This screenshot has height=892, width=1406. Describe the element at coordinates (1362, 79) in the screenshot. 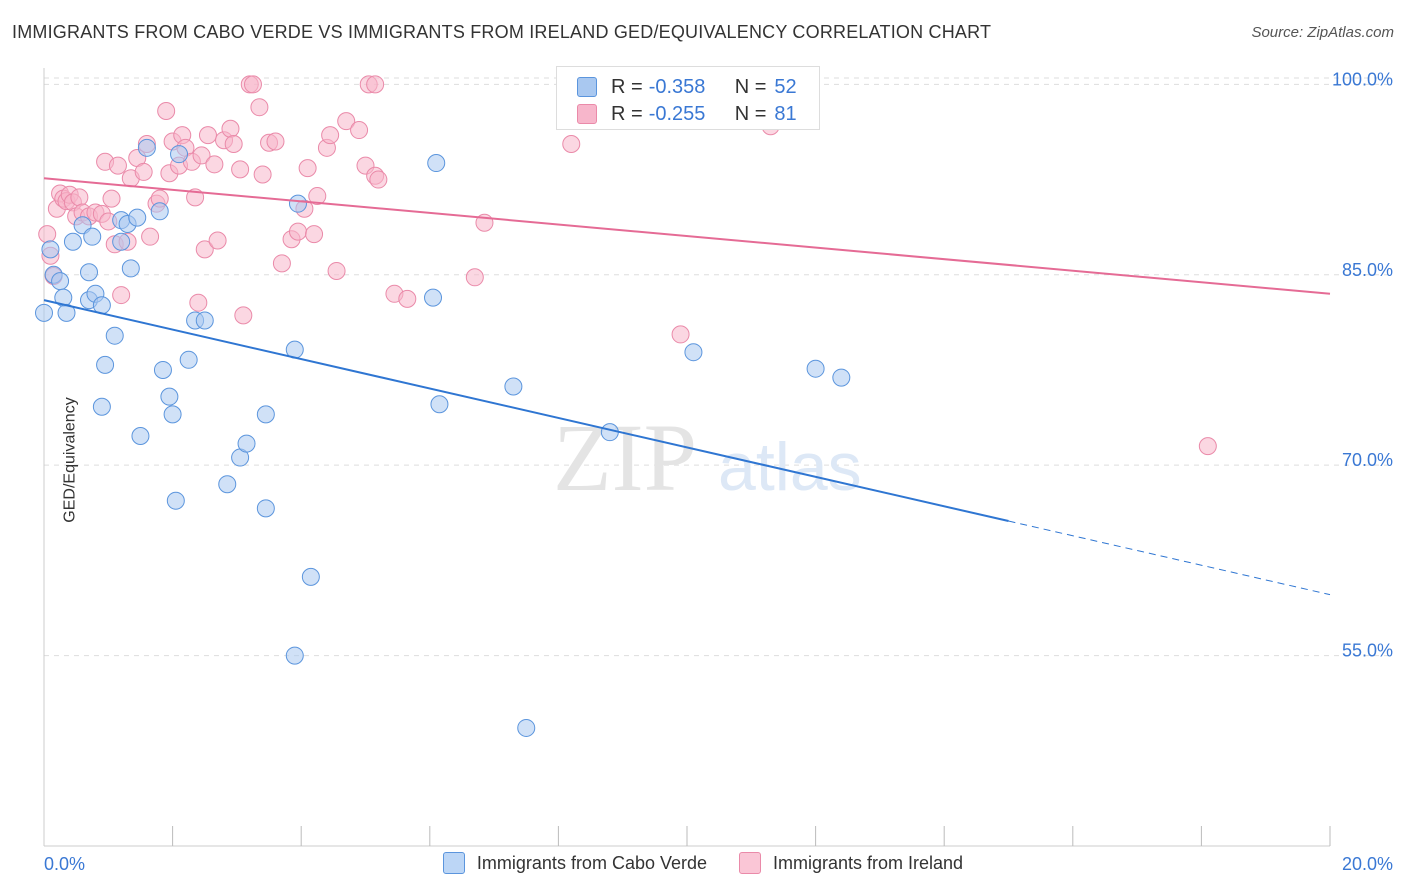

I see `y-tick-label: 100.0%` at that location.